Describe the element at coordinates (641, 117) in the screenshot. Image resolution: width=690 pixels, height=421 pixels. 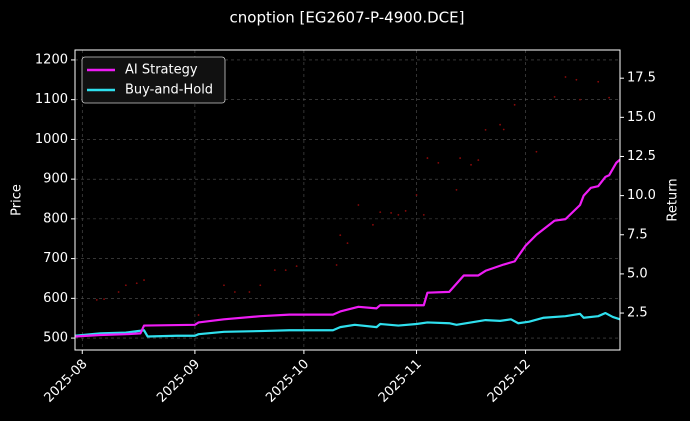
I see `y2-tick-label: 15.0` at that location.